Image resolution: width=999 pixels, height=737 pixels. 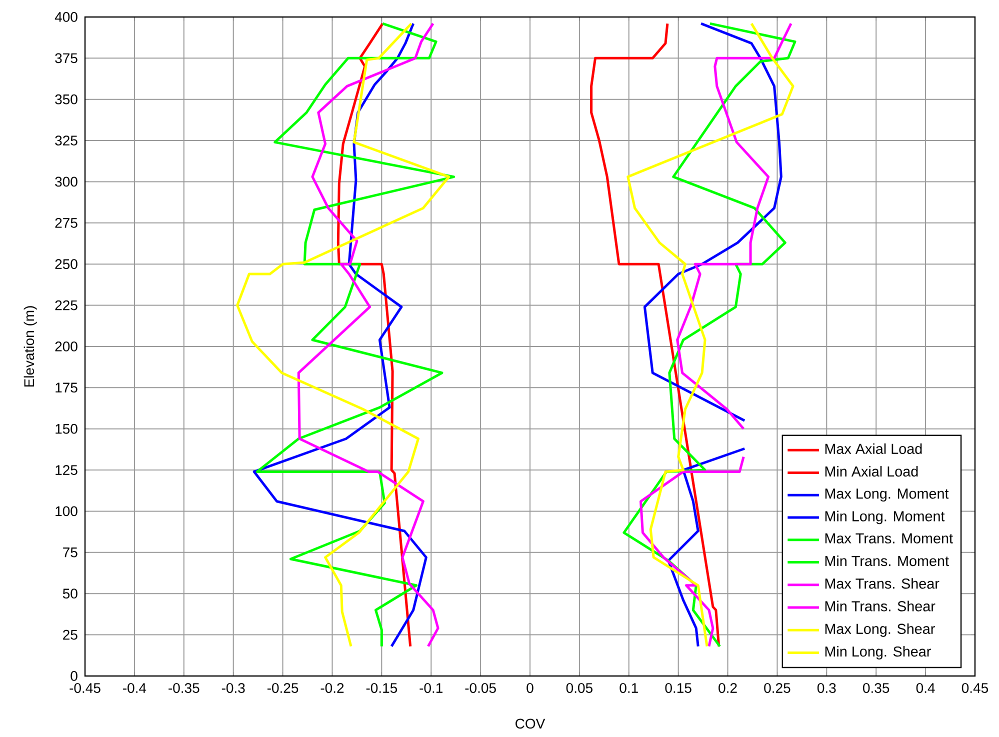 I want to click on x-axis-title: COV, so click(x=531, y=723).